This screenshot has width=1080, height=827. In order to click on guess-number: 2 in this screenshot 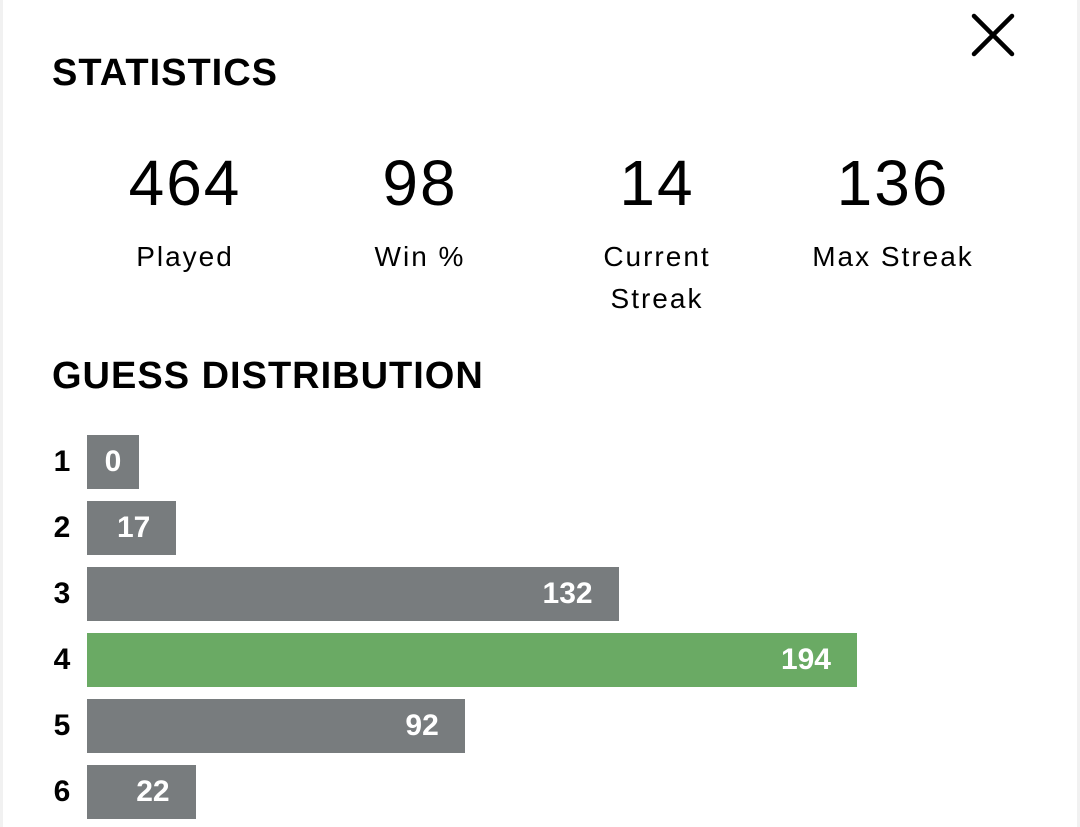, I will do `click(62, 527)`.